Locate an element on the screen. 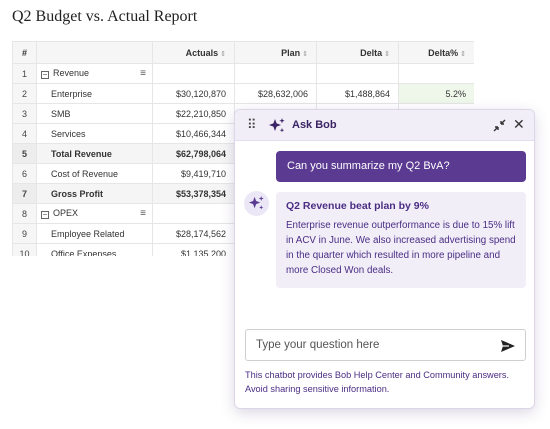  row-number: 7 is located at coordinates (24, 193).